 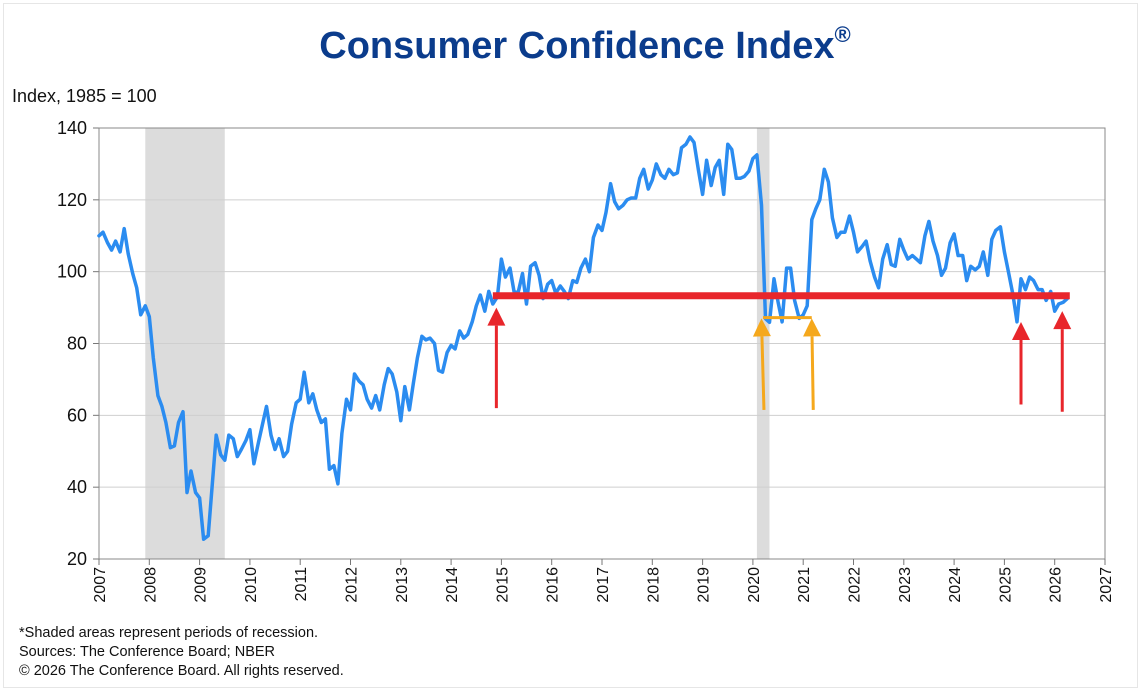 I want to click on x-tick-label: 2021, so click(x=804, y=585).